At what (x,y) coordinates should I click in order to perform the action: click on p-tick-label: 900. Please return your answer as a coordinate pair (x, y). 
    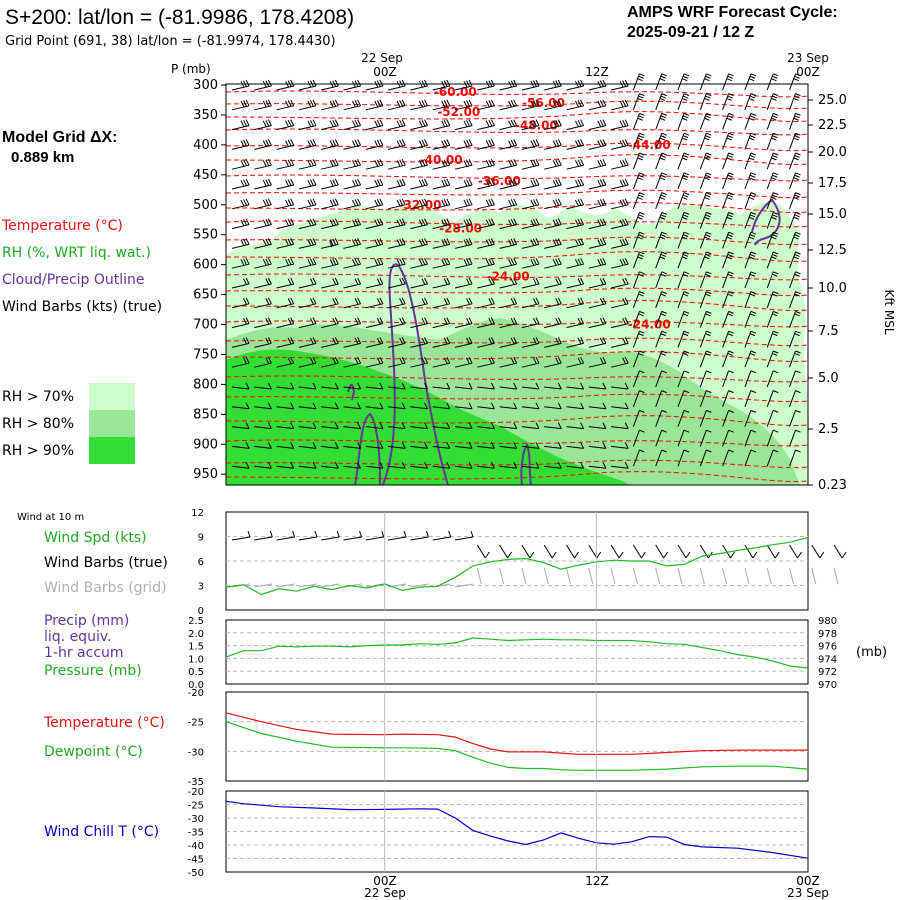
    Looking at the image, I should click on (205, 444).